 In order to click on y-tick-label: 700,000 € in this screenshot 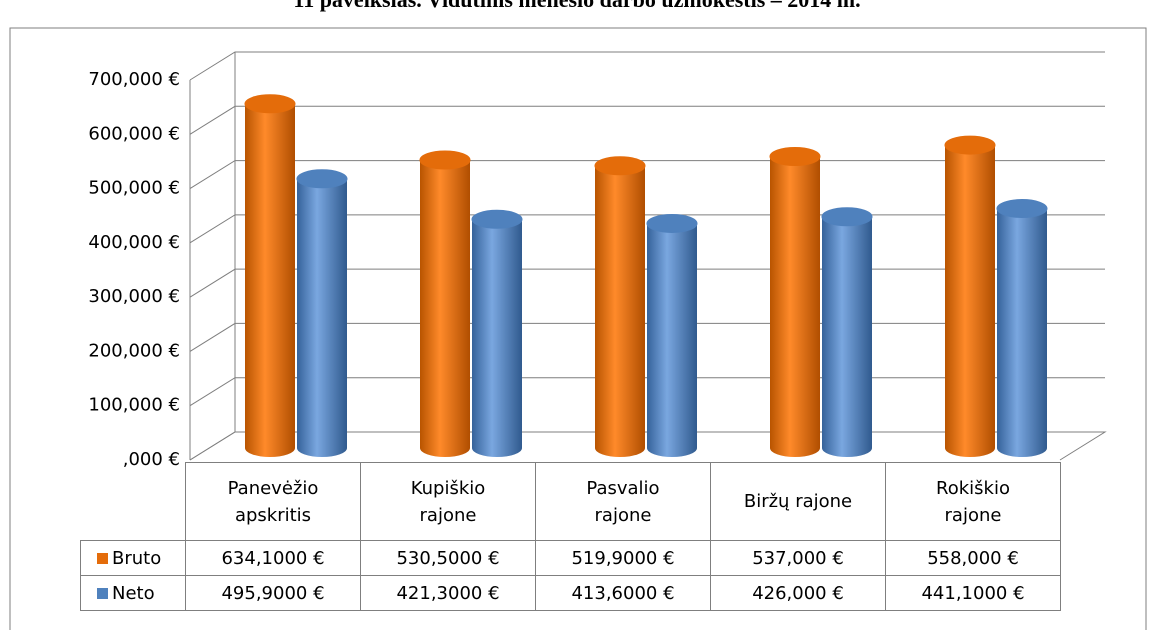, I will do `click(134, 79)`.